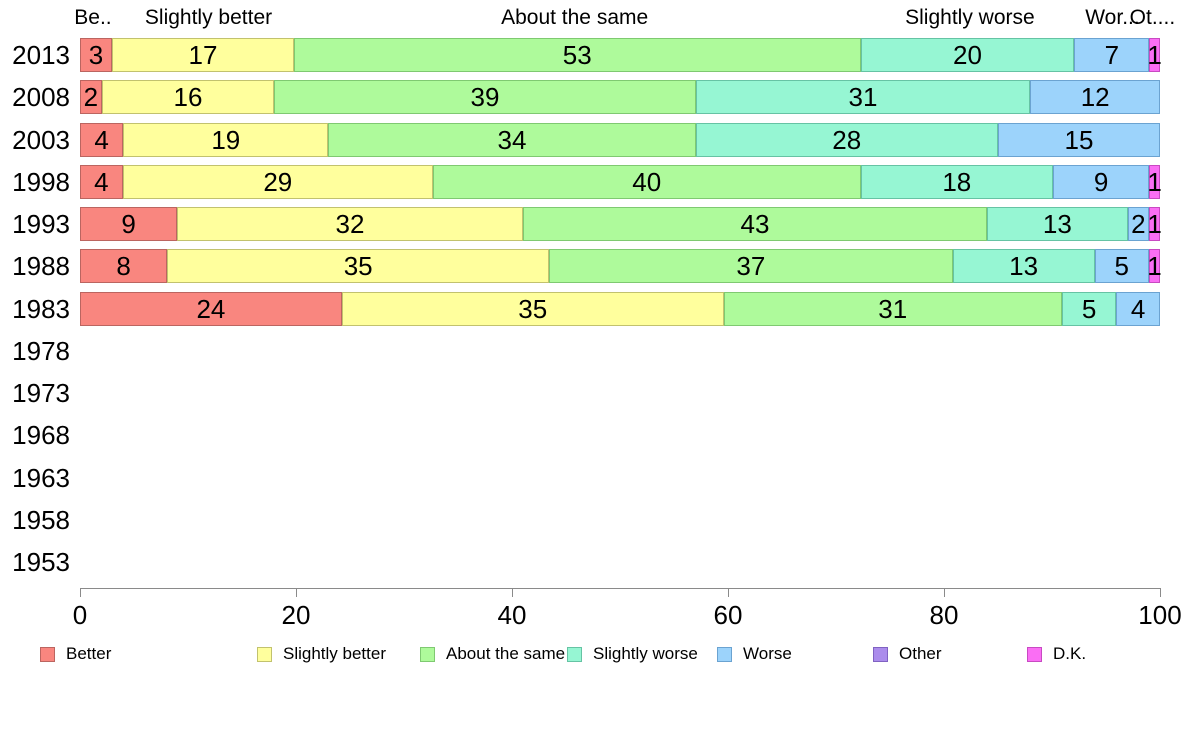 This screenshot has height=736, width=1188. I want to click on segment-value: 8, so click(123, 266).